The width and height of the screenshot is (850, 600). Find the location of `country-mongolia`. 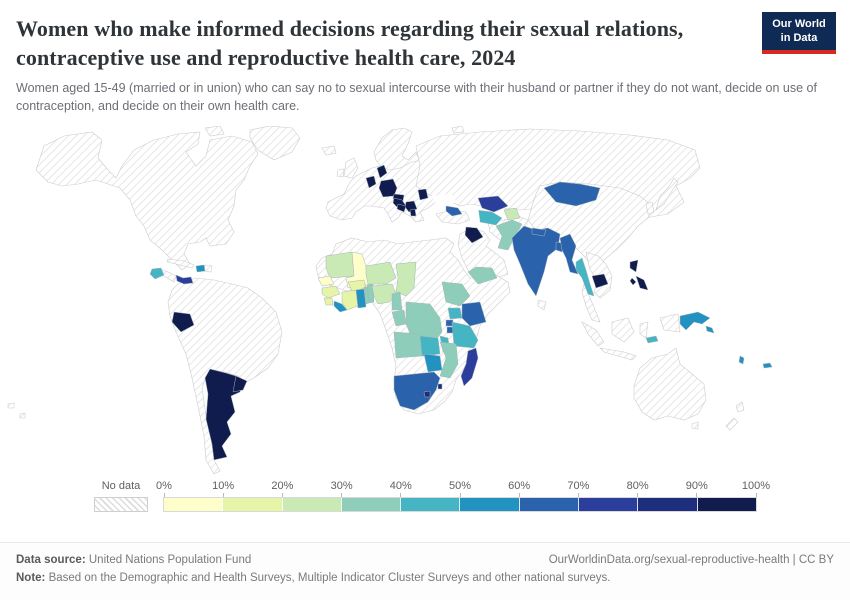

country-mongolia is located at coordinates (572, 194).